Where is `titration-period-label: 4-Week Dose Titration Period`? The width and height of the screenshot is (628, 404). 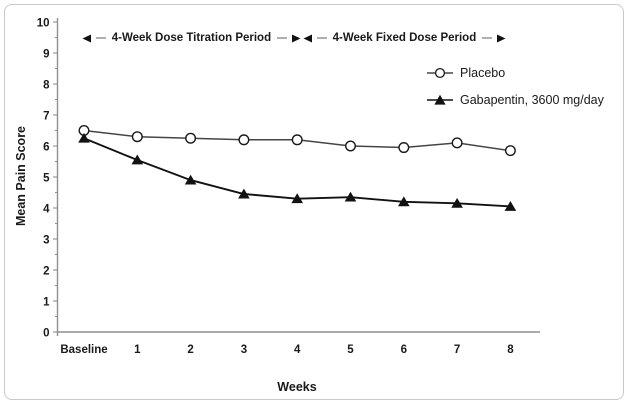 titration-period-label: 4-Week Dose Titration Period is located at coordinates (191, 38).